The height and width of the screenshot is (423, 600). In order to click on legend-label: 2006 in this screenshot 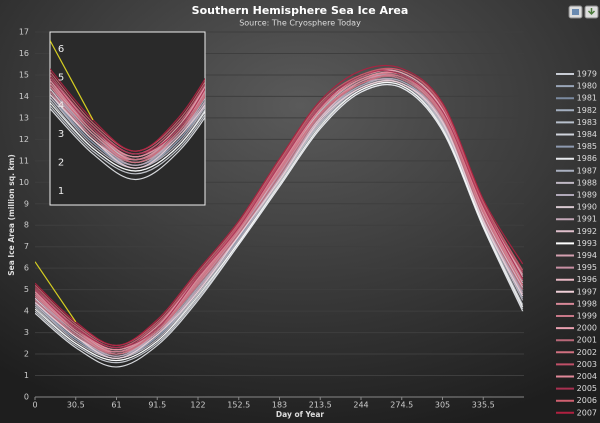, I will do `click(587, 400)`.